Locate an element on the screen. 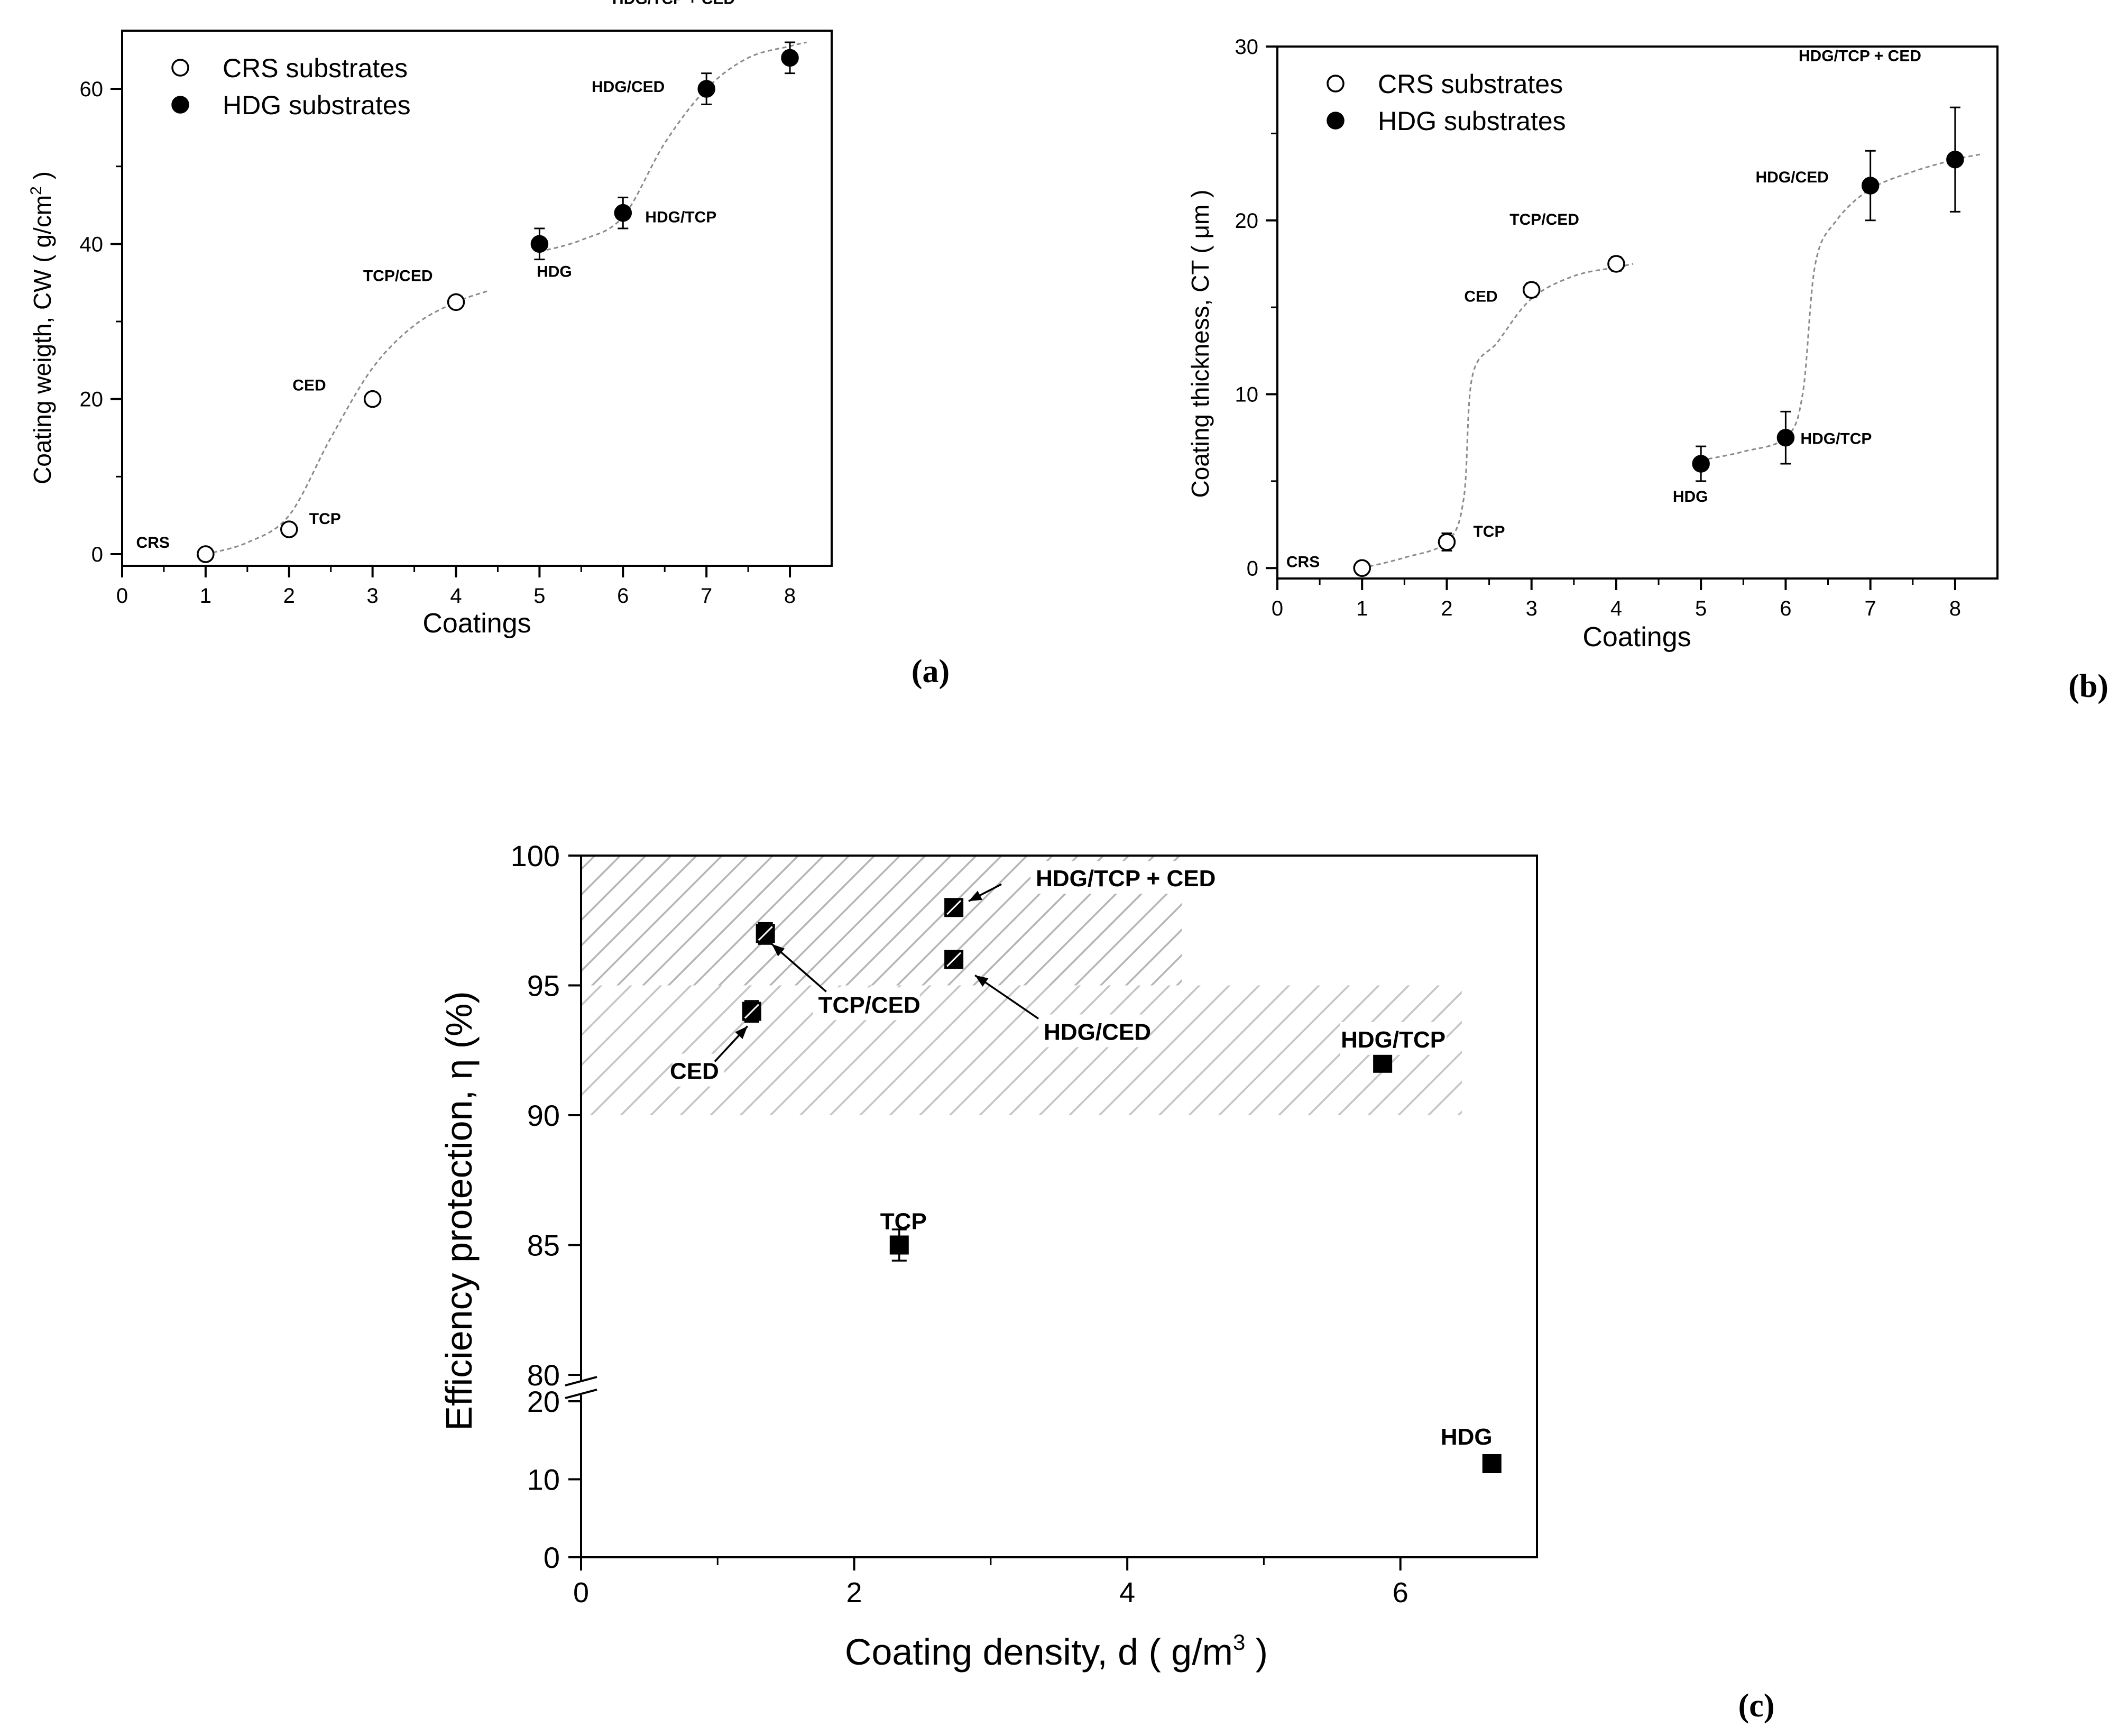 The height and width of the screenshot is (1736, 2127). y-tick-label: 100 is located at coordinates (535, 855).